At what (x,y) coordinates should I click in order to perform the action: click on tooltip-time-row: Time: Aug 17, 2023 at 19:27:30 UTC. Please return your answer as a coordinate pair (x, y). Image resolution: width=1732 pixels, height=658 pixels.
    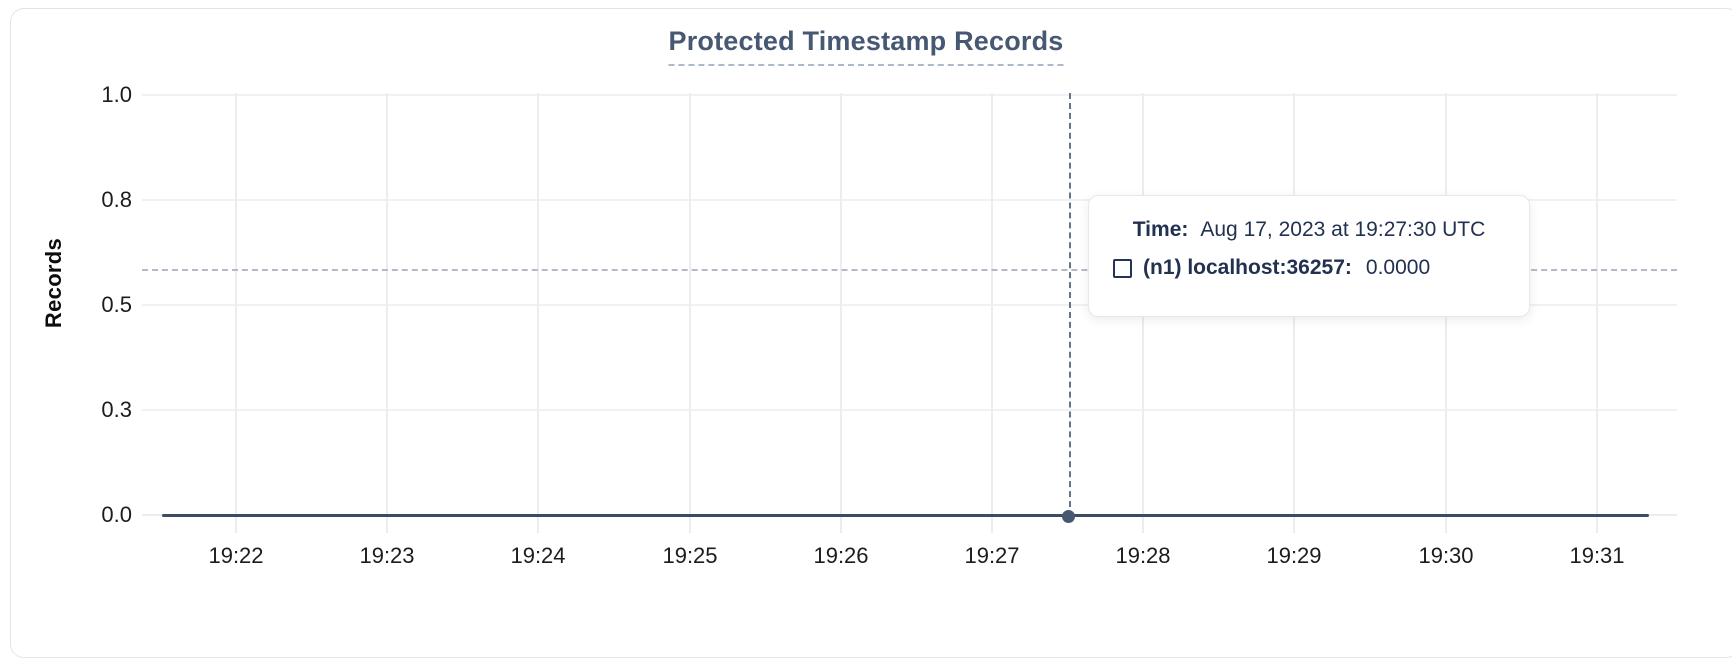
    Looking at the image, I should click on (1309, 230).